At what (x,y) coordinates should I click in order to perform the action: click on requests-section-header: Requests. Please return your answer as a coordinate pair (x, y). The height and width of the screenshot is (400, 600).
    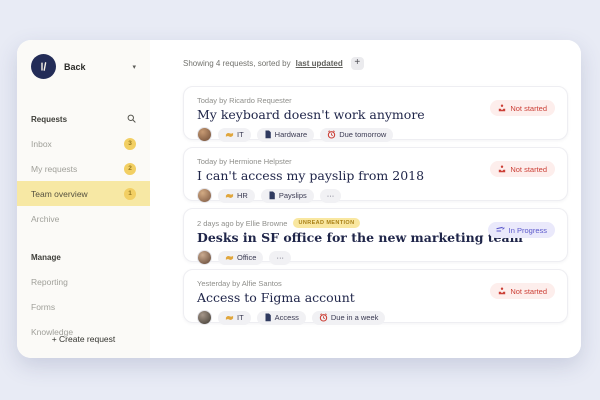
    Looking at the image, I should click on (83, 119).